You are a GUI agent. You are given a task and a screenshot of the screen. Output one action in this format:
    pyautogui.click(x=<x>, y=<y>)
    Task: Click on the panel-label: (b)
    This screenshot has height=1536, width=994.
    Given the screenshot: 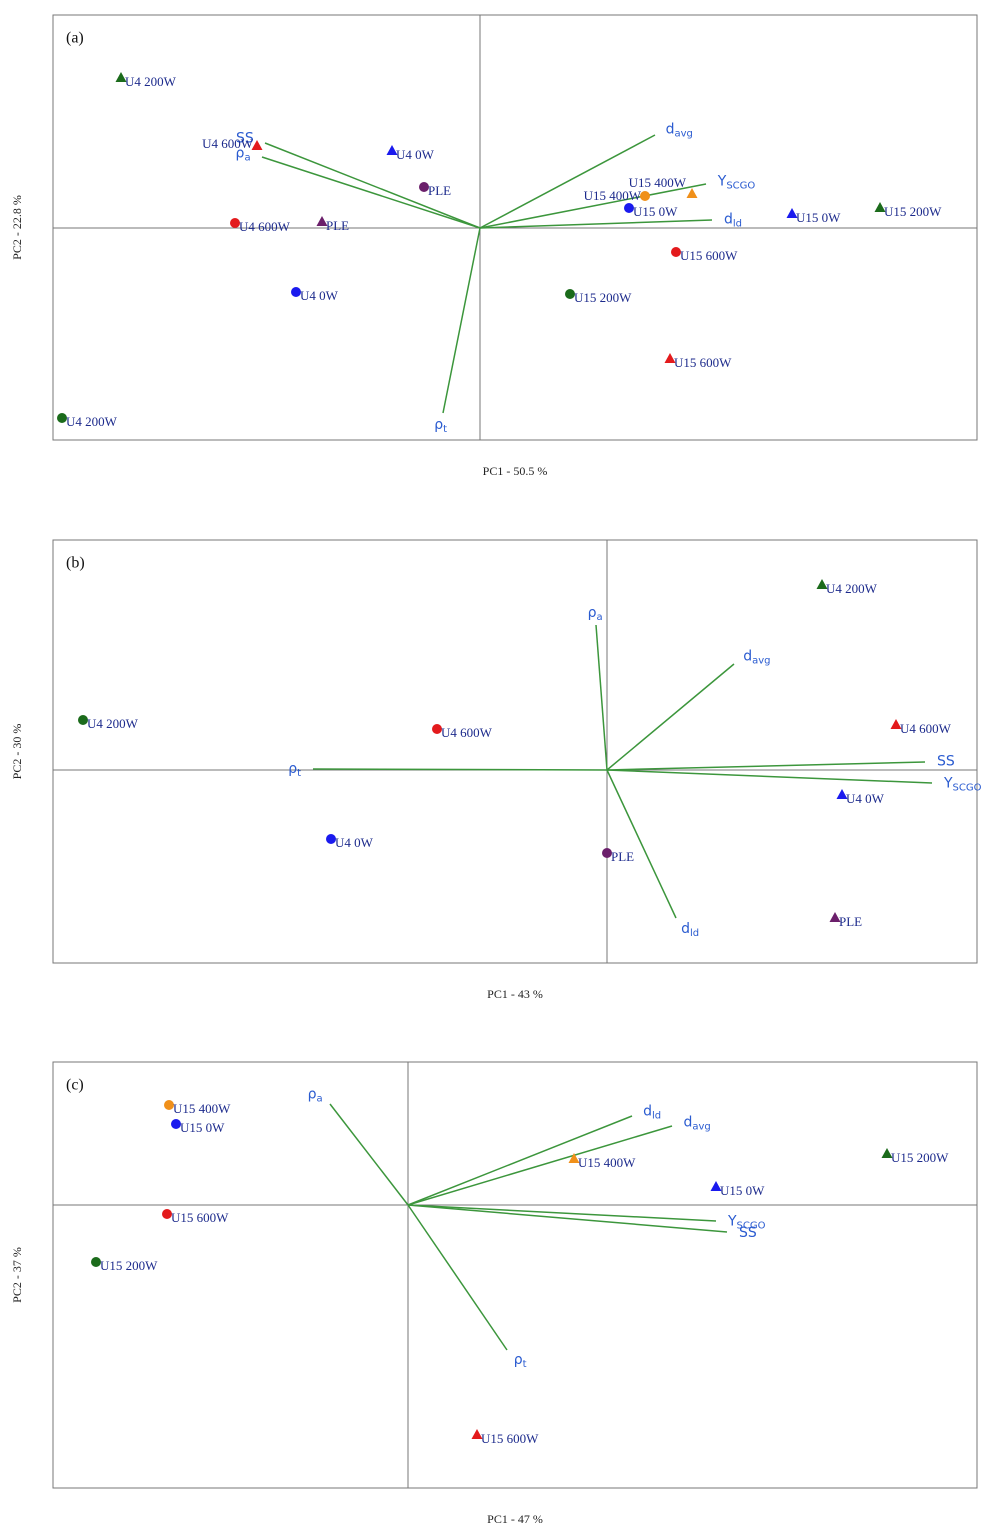 What is the action you would take?
    pyautogui.click(x=75, y=563)
    